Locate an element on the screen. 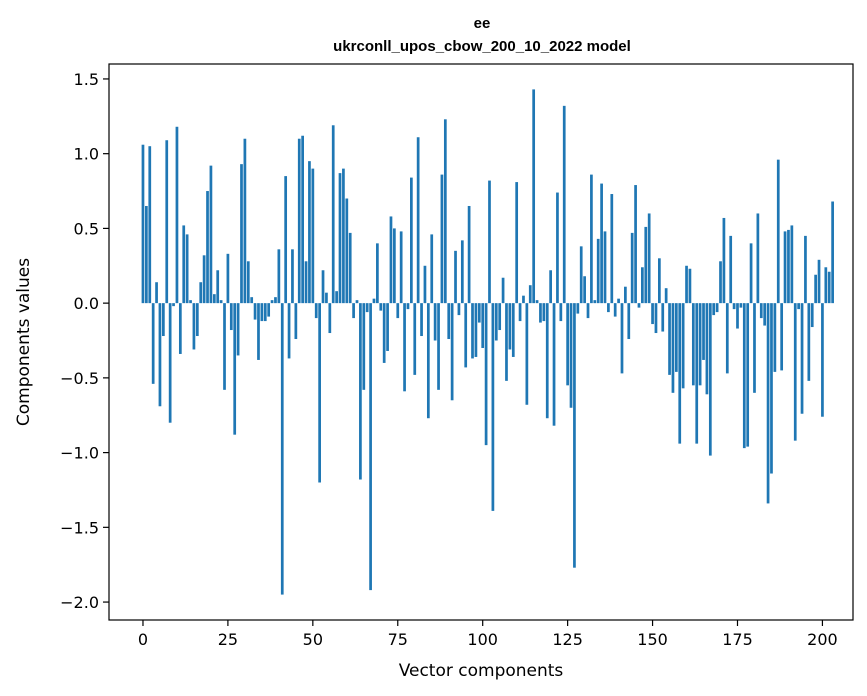 The width and height of the screenshot is (867, 696). y-axis-label: Components values is located at coordinates (24, 342).